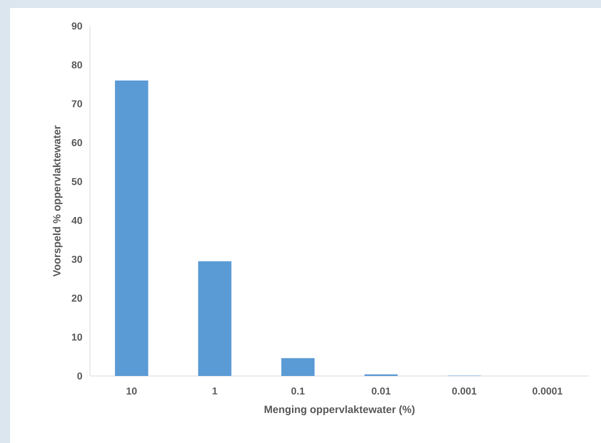 This screenshot has height=443, width=601. What do you see at coordinates (77, 220) in the screenshot?
I see `y-tick-label: 40` at bounding box center [77, 220].